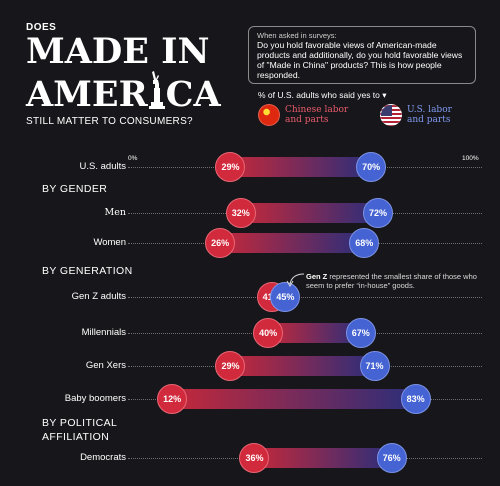 The height and width of the screenshot is (486, 500). What do you see at coordinates (314, 333) in the screenshot?
I see `range-bar-millennials` at bounding box center [314, 333].